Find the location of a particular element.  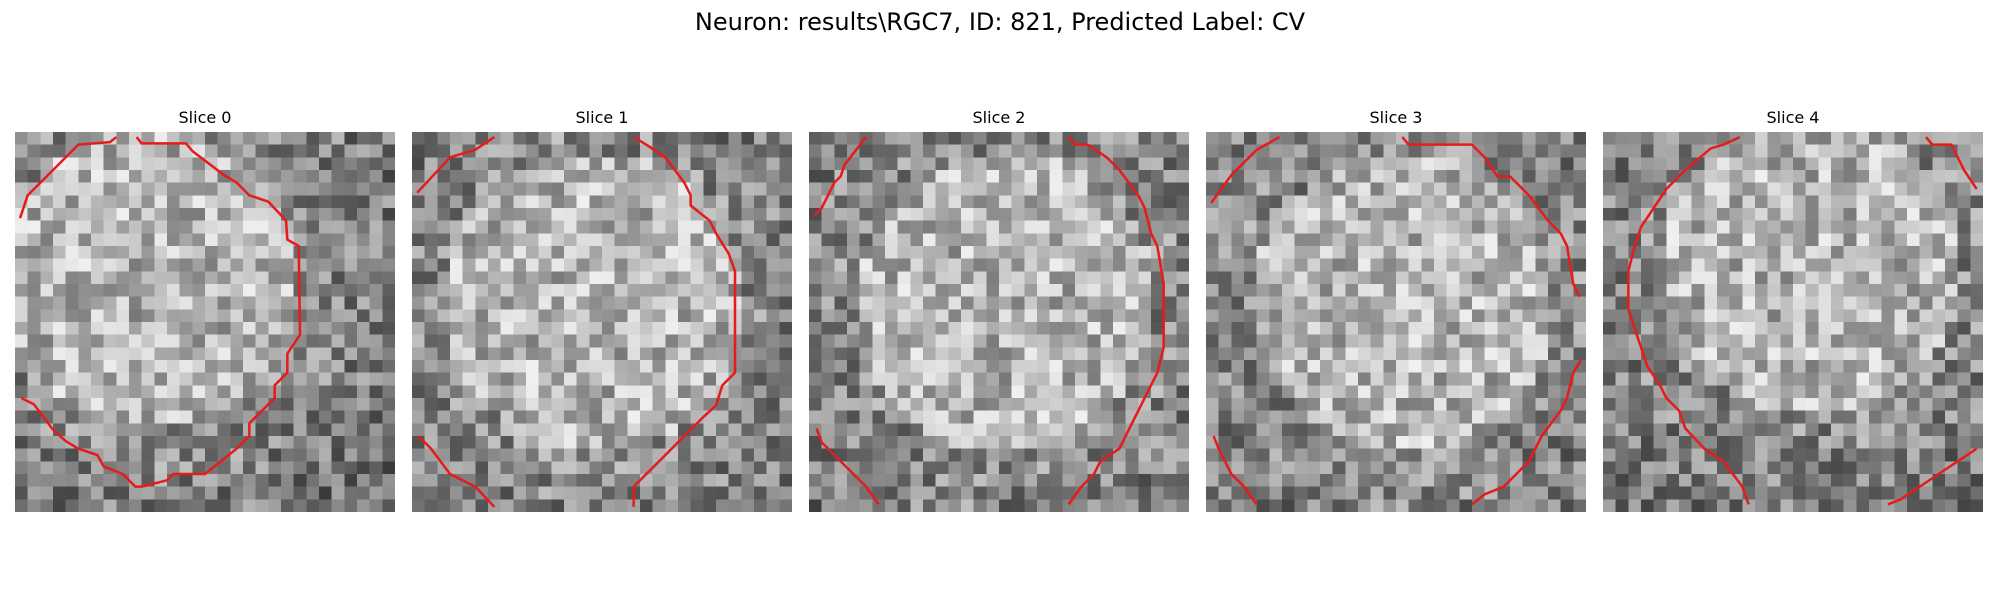

slice-title-3: Slice 3 is located at coordinates (1396, 117).